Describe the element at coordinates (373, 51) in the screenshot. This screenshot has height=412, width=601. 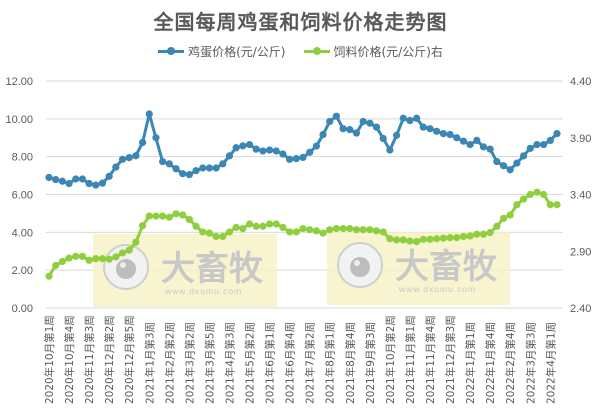
I see `legend-item-feed: 饲料价格(元/公斤)右` at that location.